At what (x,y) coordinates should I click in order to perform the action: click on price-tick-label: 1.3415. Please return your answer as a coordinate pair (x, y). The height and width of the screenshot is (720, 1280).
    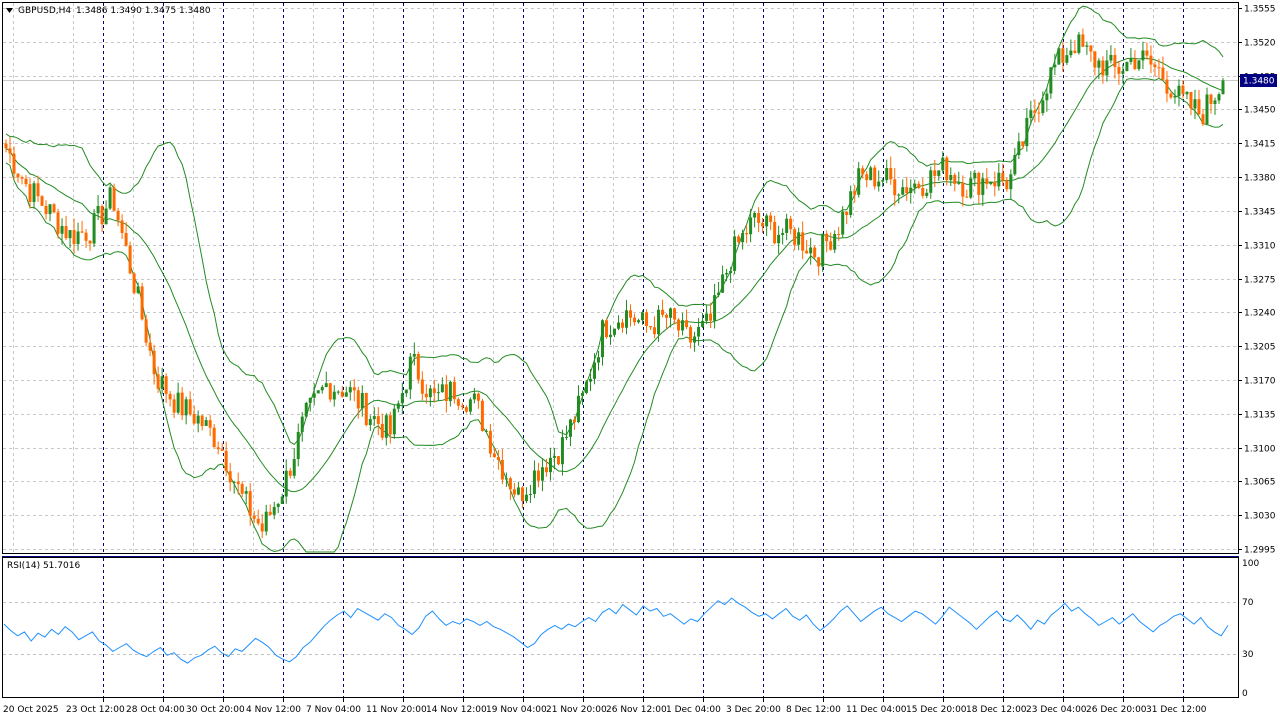
    Looking at the image, I should click on (1260, 145).